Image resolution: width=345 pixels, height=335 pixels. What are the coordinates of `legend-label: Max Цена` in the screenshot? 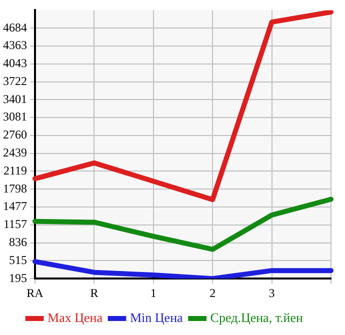 It's located at (75, 317).